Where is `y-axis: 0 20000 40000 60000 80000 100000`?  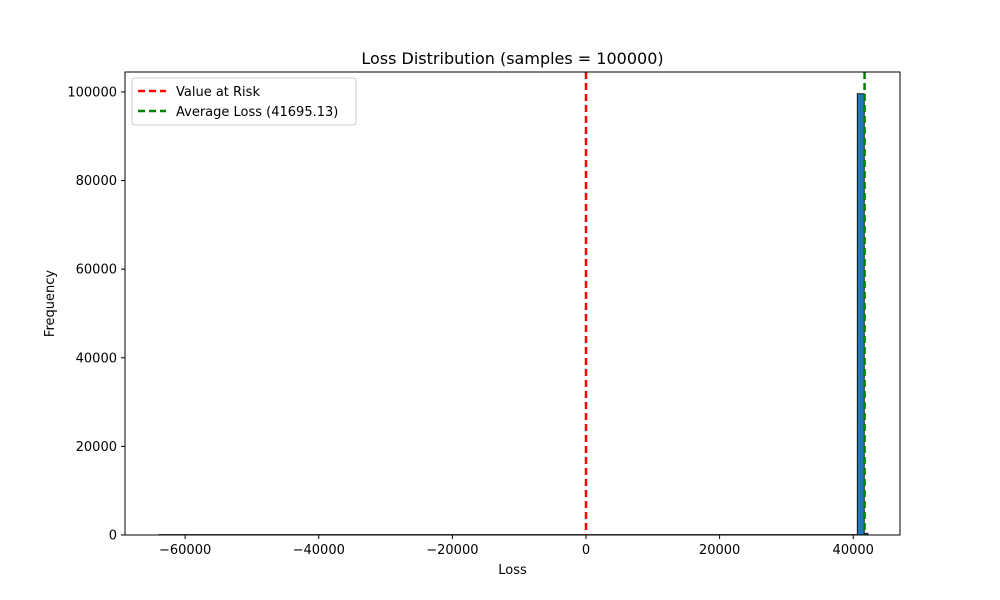 y-axis: 0 20000 40000 60000 80000 100000 is located at coordinates (96, 314).